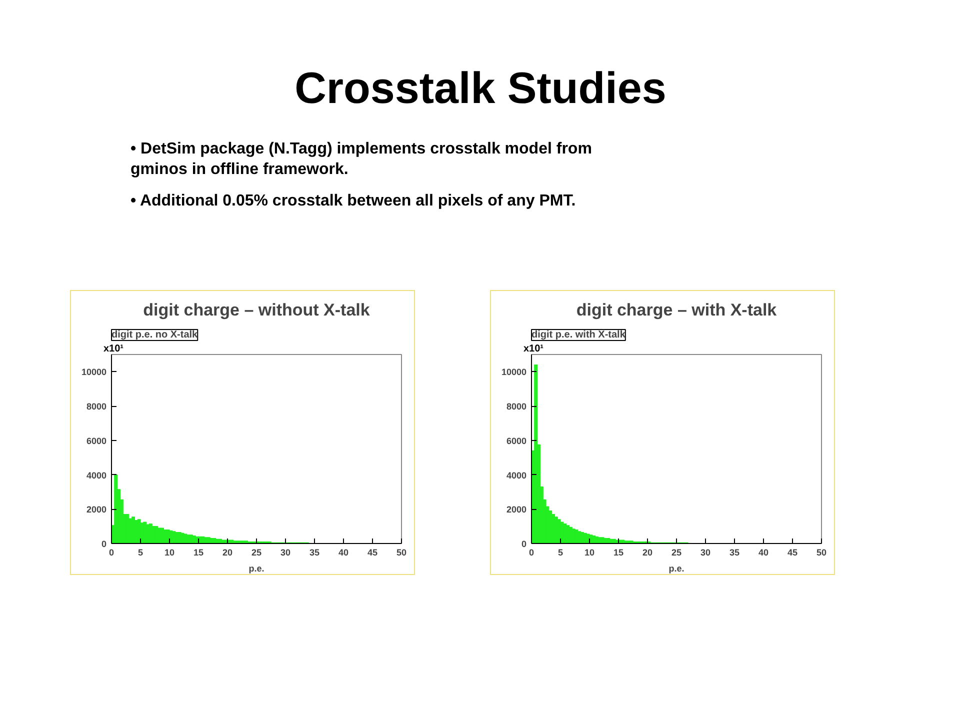 This screenshot has width=960, height=720. What do you see at coordinates (677, 310) in the screenshot?
I see `chart-title: digit charge – with X-talk` at bounding box center [677, 310].